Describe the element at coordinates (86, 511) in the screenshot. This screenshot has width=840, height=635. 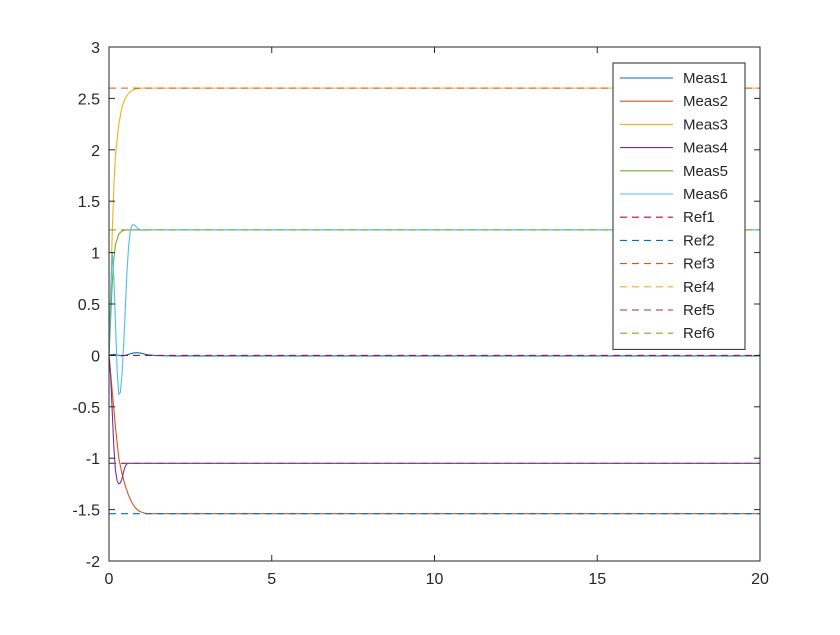
I see `y-tick-label: -1.5` at that location.